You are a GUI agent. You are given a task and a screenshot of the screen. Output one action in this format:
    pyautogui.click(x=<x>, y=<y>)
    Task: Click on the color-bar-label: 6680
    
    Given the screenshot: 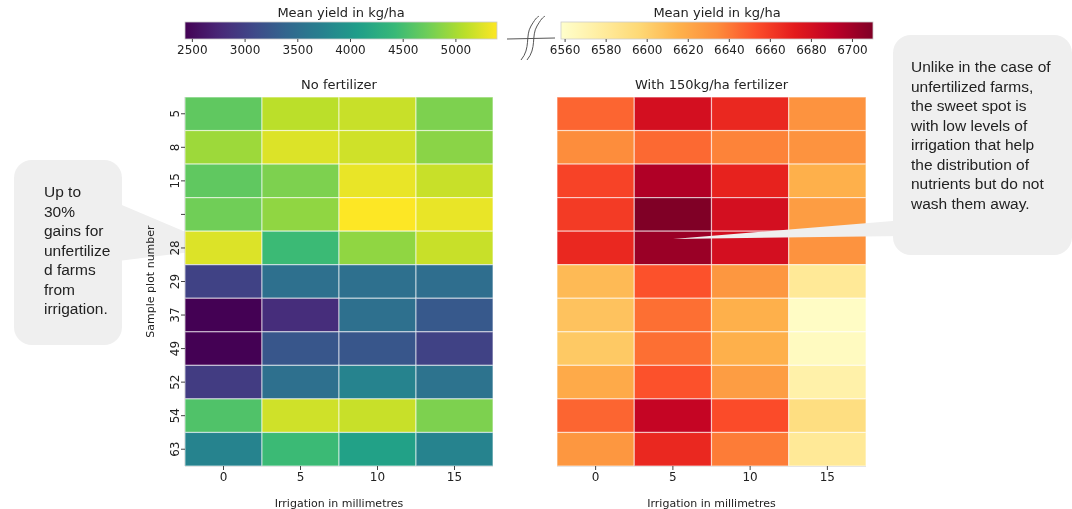 What is the action you would take?
    pyautogui.click(x=811, y=50)
    